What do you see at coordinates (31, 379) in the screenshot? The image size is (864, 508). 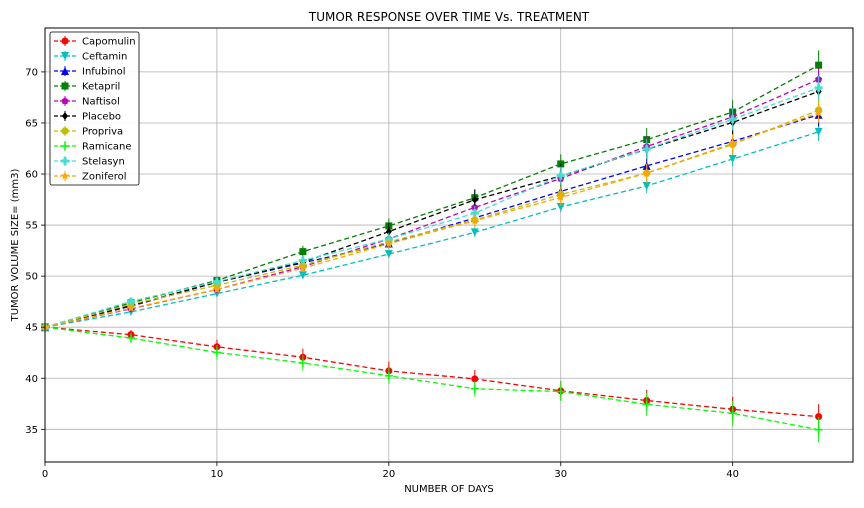 I see `y-tick-label: 40` at bounding box center [31, 379].